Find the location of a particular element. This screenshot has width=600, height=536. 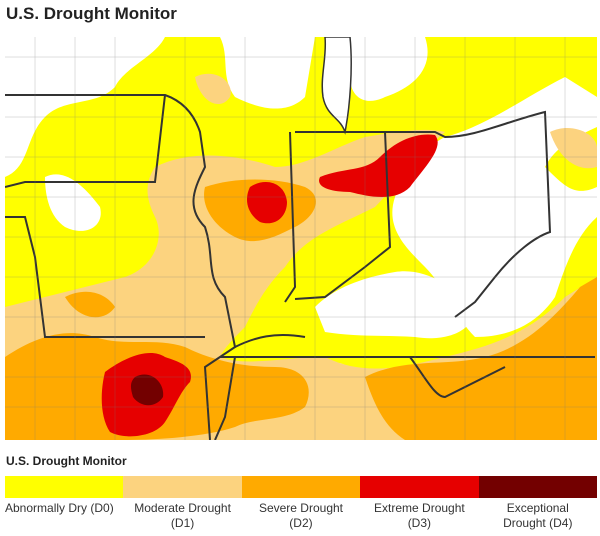

legend-label: Abnormally Dry (D0) is located at coordinates (64, 508).